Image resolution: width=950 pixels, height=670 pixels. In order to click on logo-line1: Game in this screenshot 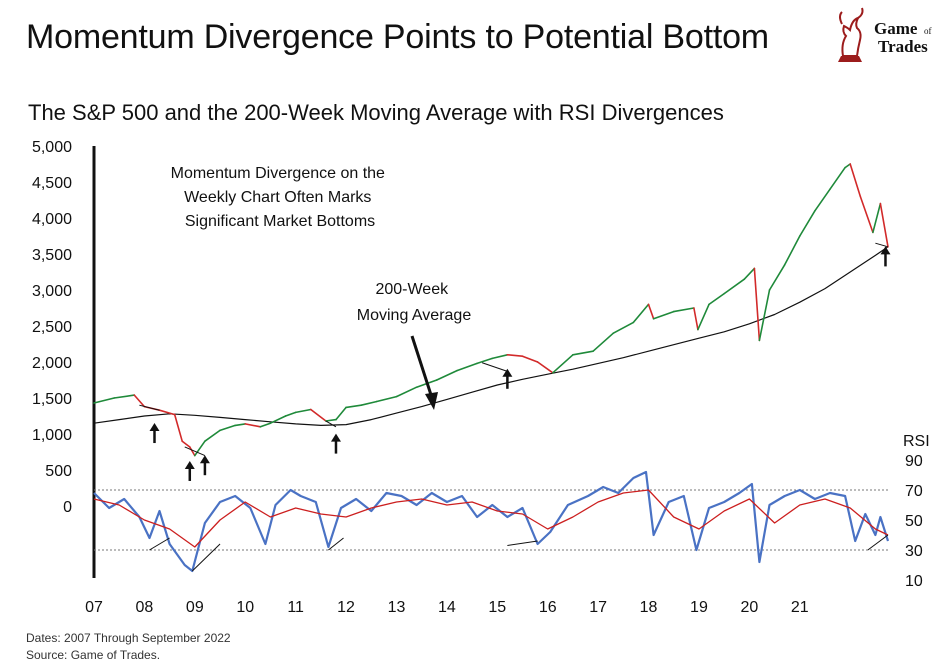, I will do `click(896, 28)`.